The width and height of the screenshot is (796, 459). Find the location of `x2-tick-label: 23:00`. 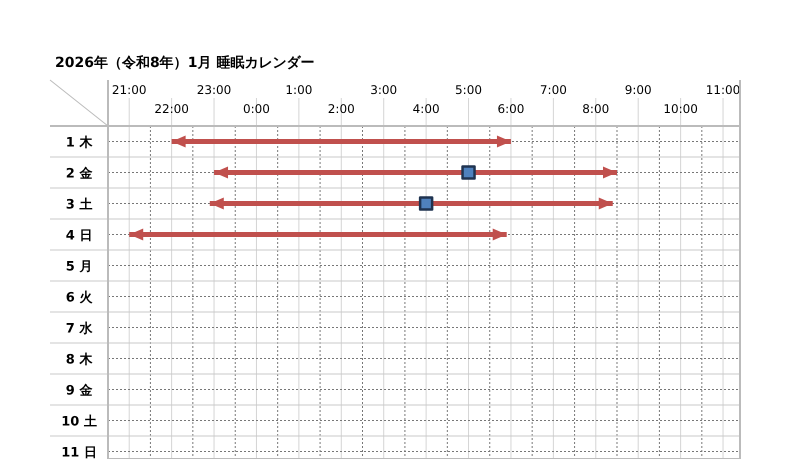

x2-tick-label: 23:00 is located at coordinates (214, 90).